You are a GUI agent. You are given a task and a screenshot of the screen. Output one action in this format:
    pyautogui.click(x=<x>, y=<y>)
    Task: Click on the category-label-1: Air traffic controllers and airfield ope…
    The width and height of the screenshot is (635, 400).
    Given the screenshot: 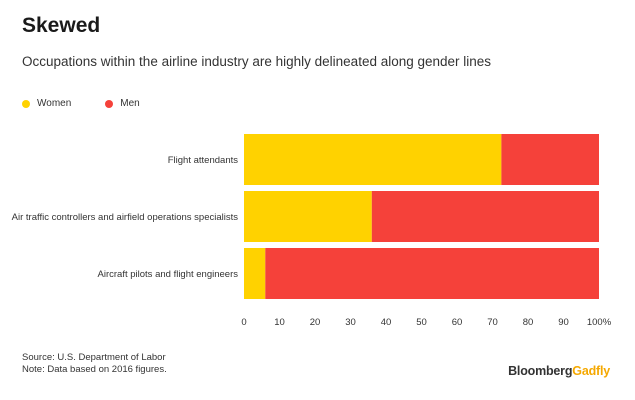 What is the action you would take?
    pyautogui.click(x=125, y=217)
    